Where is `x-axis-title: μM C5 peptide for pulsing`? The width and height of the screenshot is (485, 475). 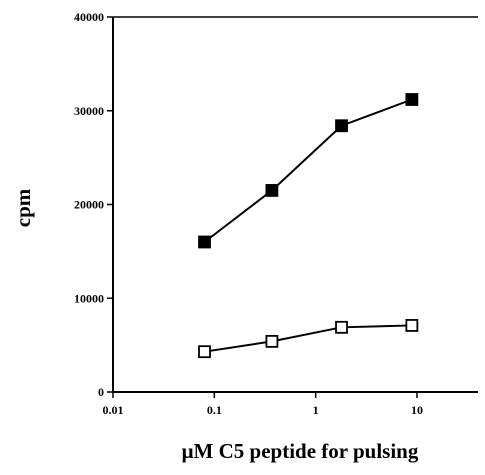
x-axis-title: μM C5 peptide for pulsing is located at coordinates (300, 451).